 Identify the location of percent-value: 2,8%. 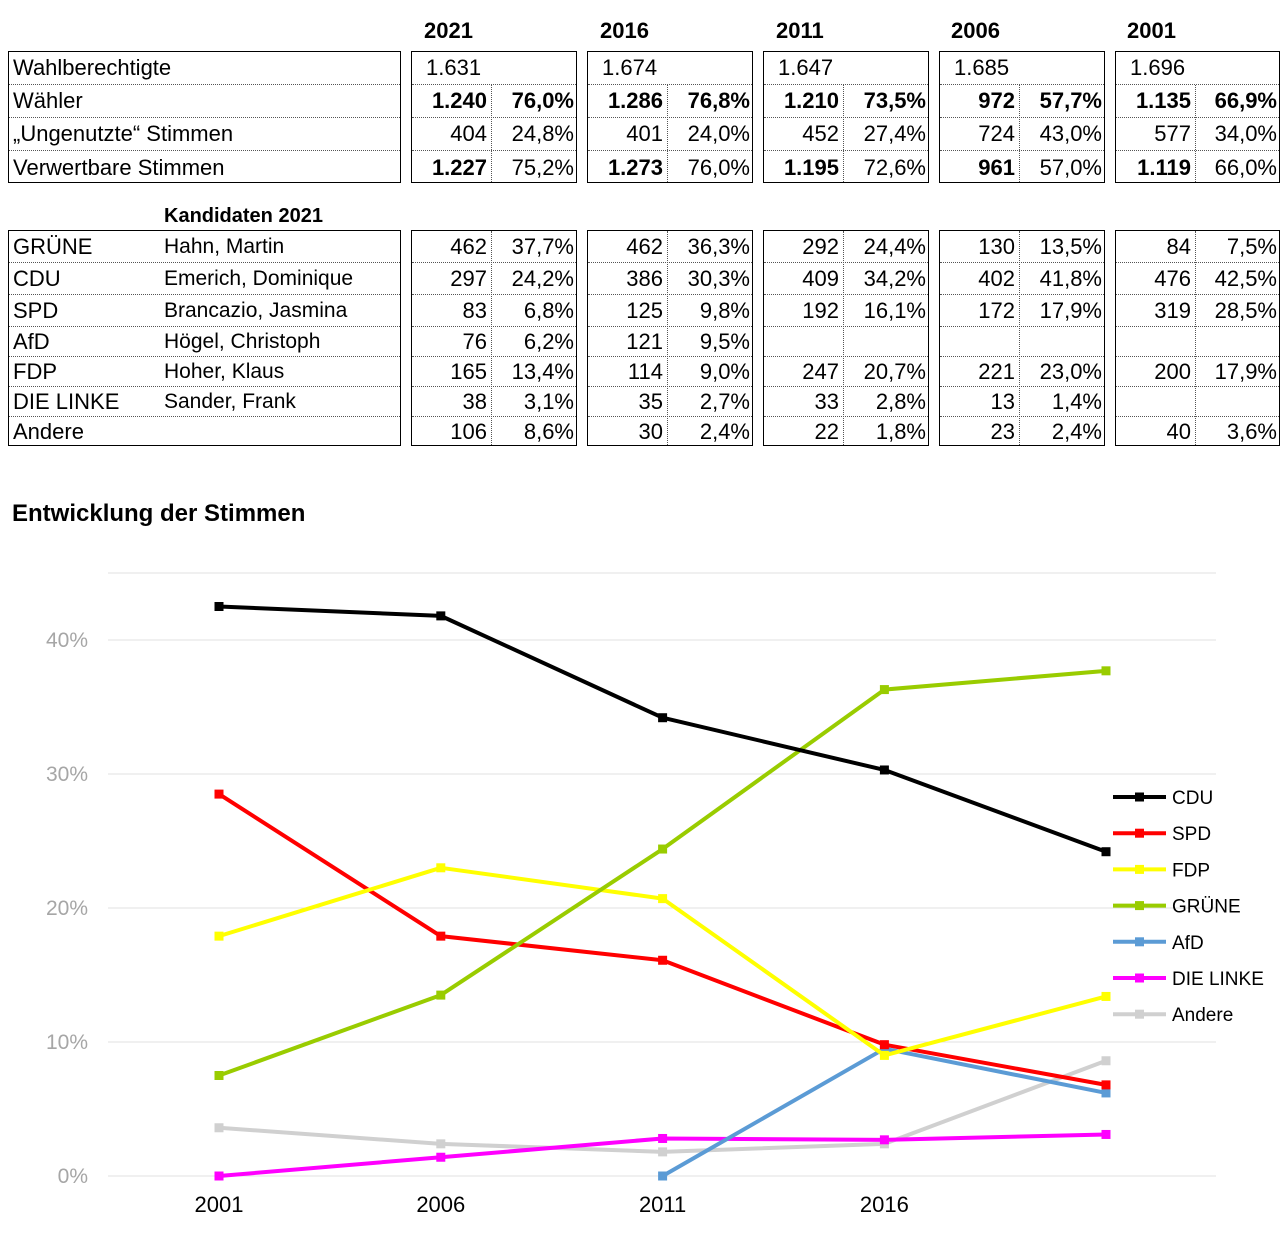
(900, 401).